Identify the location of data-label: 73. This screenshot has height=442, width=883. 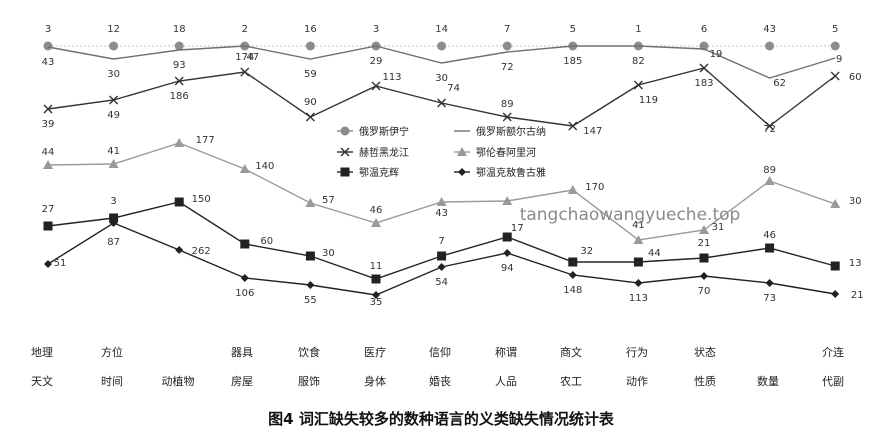
(769, 298).